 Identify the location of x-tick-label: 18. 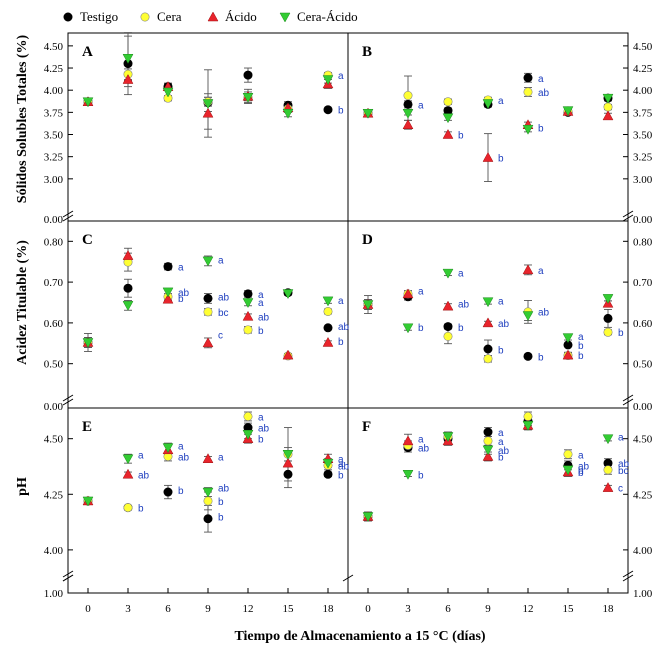
(609, 609).